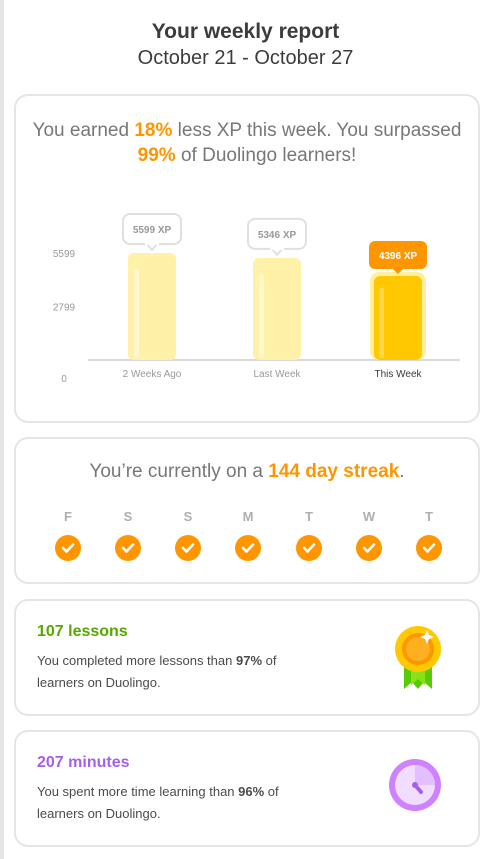 The width and height of the screenshot is (491, 859). I want to click on lessons-desc-suffix: of learners on Duolingo., so click(157, 671).